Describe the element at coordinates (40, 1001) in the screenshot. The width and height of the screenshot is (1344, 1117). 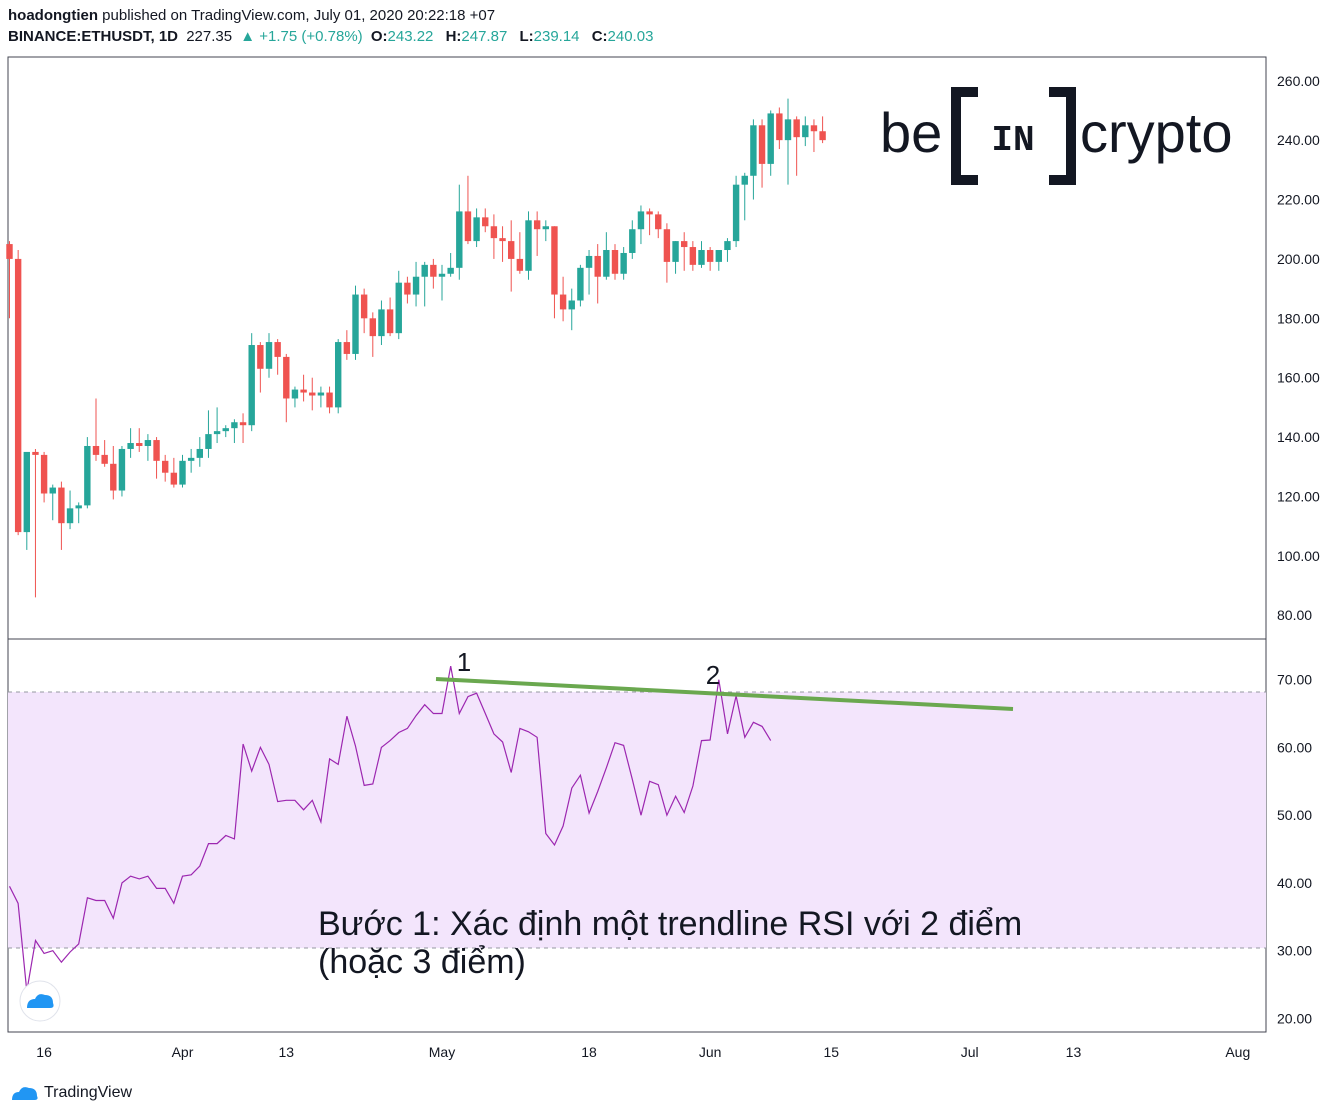
I see `tradingview-badge` at that location.